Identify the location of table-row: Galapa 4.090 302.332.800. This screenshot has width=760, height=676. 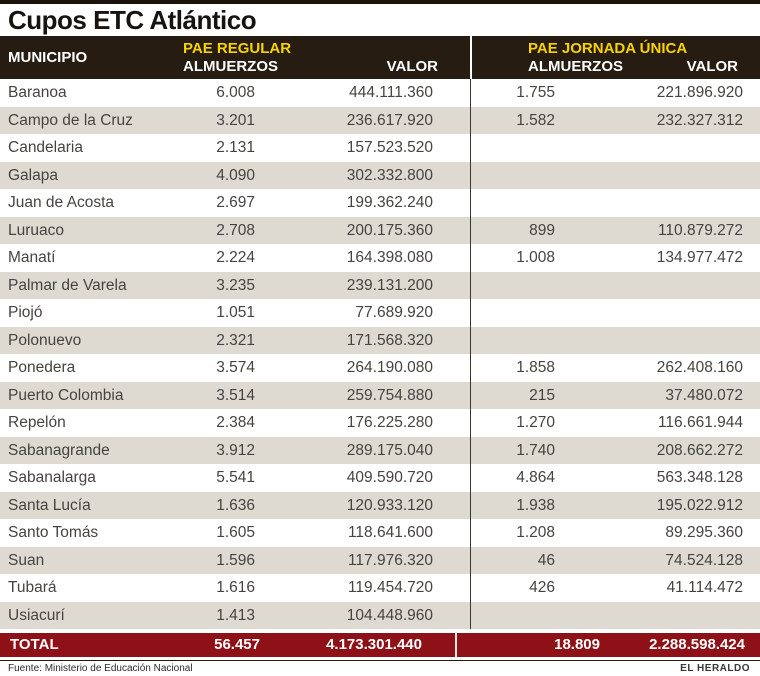
(380, 175).